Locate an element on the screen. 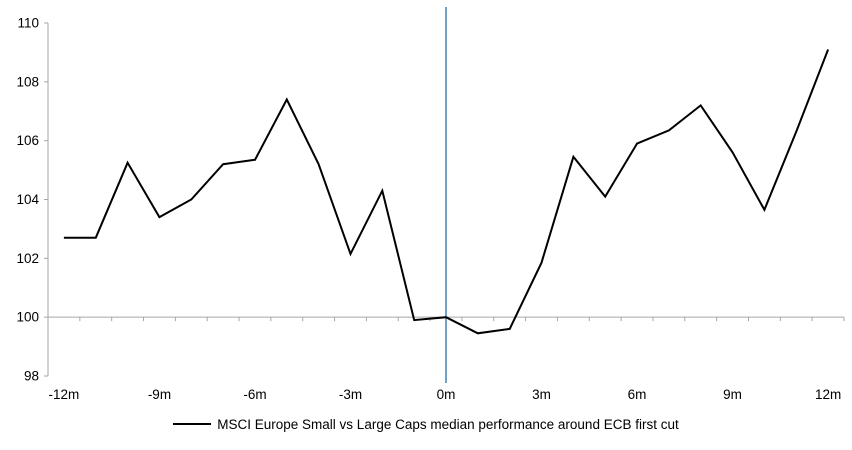 The height and width of the screenshot is (450, 852). x-axis-tick-label: 3m is located at coordinates (541, 394).